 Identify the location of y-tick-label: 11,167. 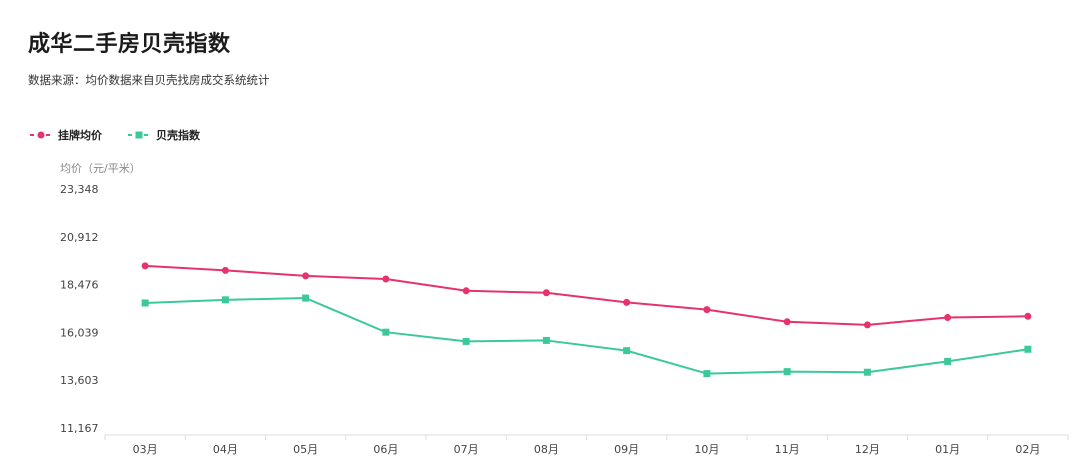
(79, 428).